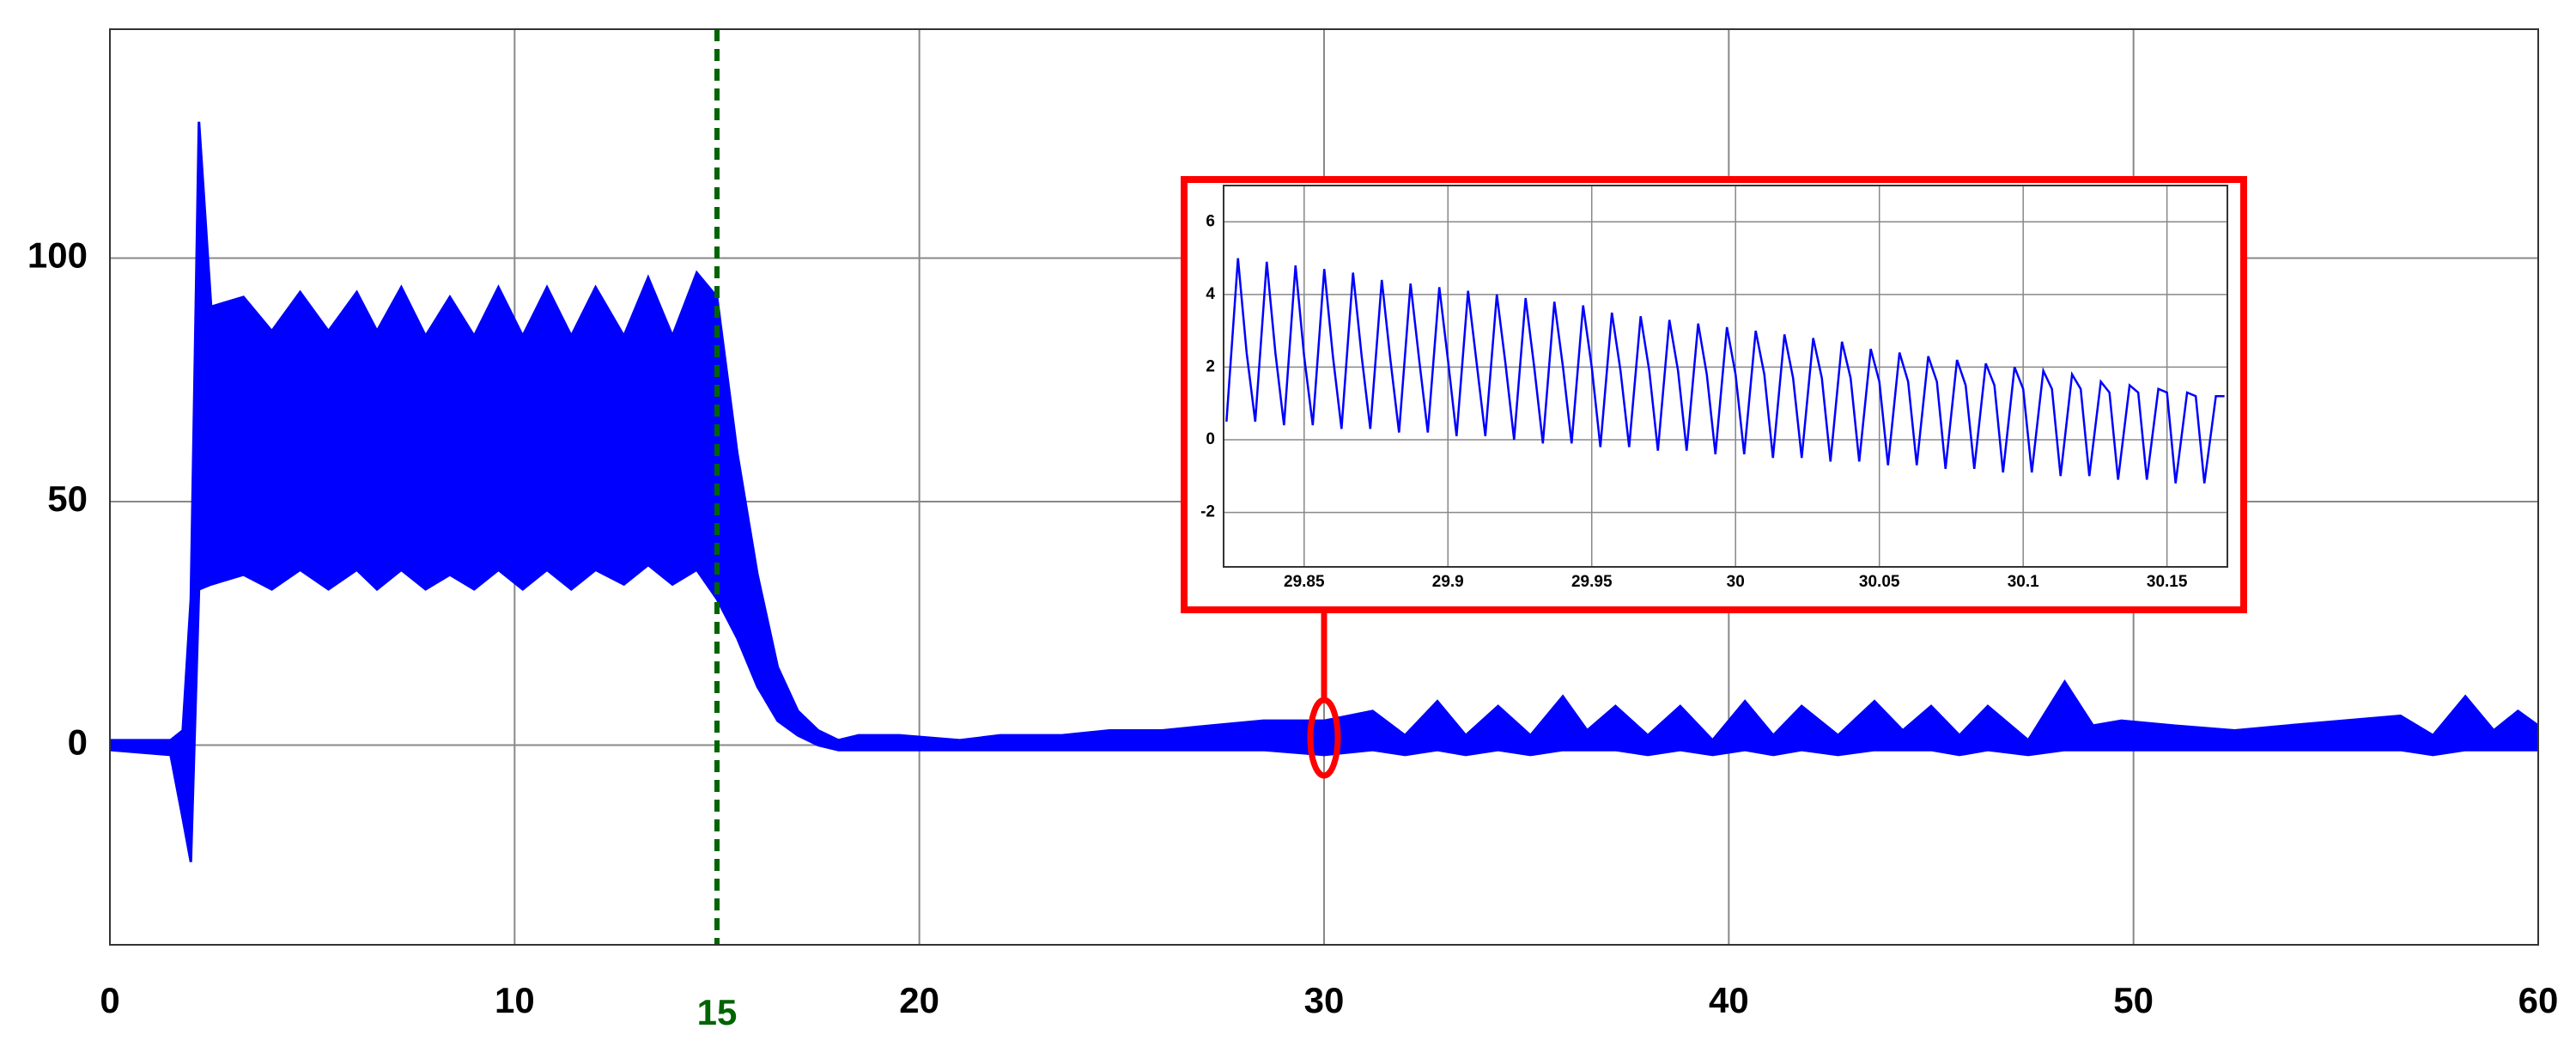  I want to click on y-tick-label: 50, so click(67, 498).